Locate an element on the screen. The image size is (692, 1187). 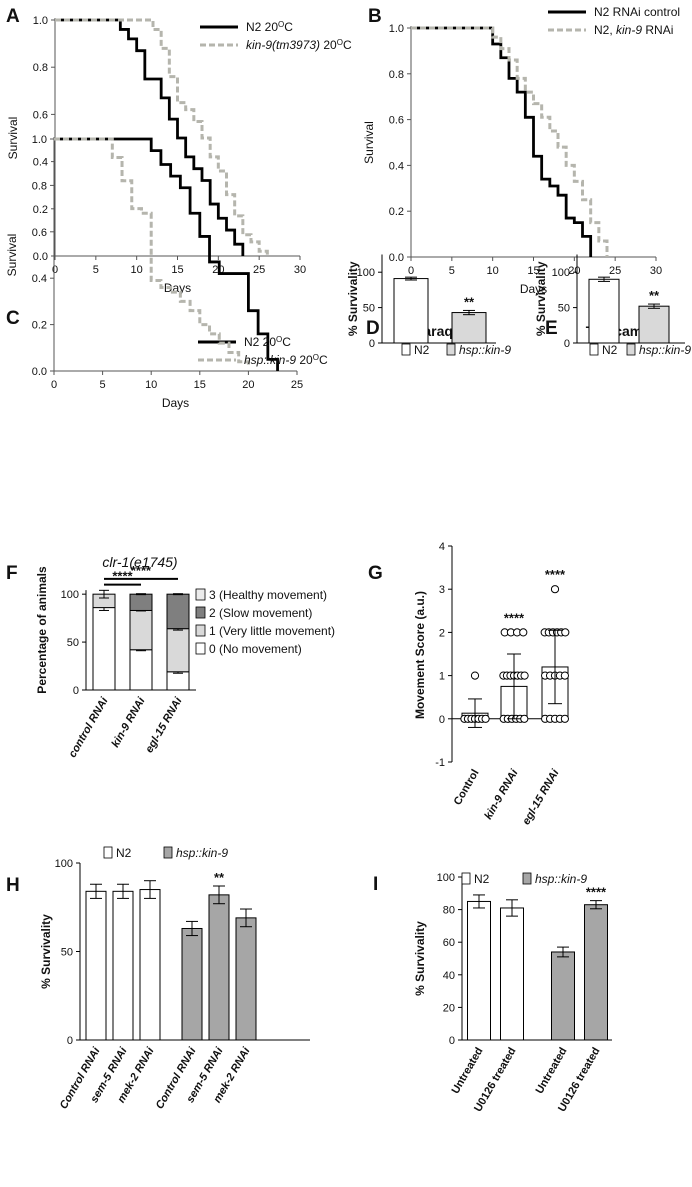
panel-title: clr-1(e1745) is located at coordinates (139, 562).